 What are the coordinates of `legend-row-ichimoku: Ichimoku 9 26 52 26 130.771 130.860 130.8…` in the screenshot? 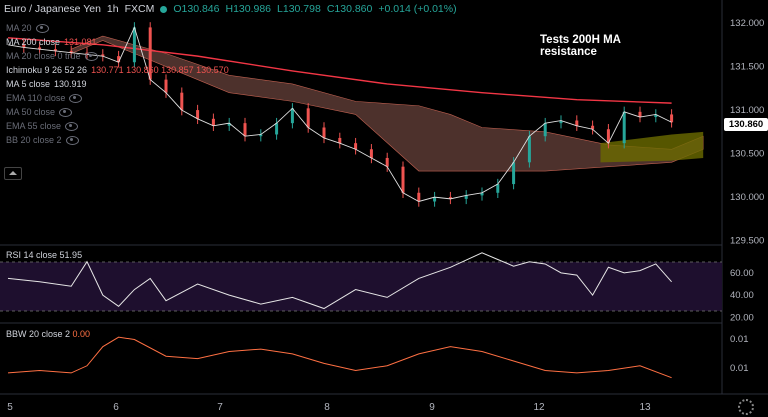 It's located at (117, 70).